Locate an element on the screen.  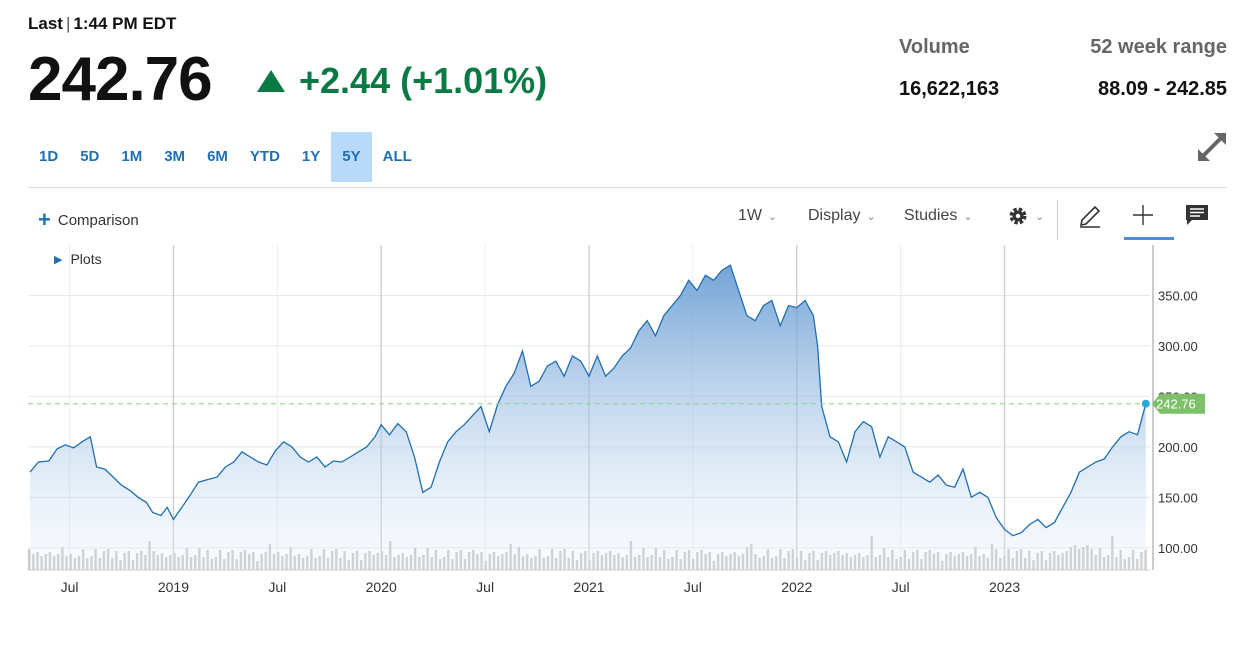
volume-bar is located at coordinates (29, 559).